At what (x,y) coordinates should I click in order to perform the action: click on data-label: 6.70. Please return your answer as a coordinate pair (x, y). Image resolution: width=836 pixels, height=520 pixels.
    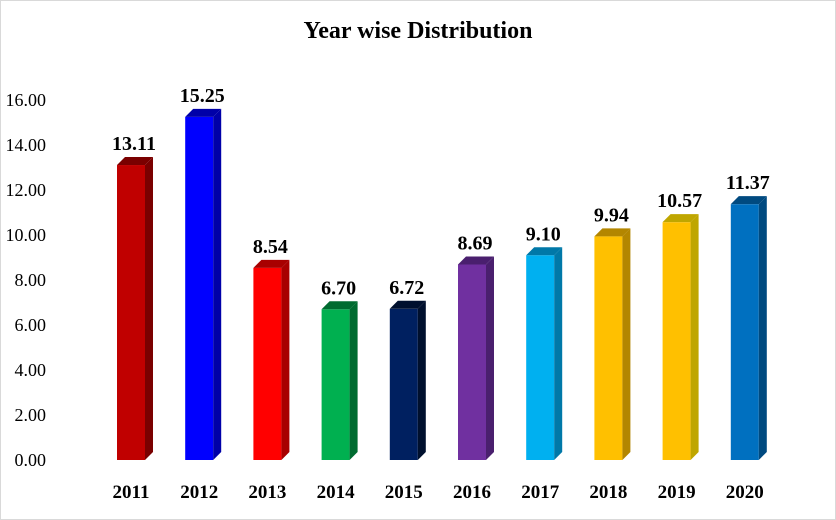
    Looking at the image, I should click on (338, 288).